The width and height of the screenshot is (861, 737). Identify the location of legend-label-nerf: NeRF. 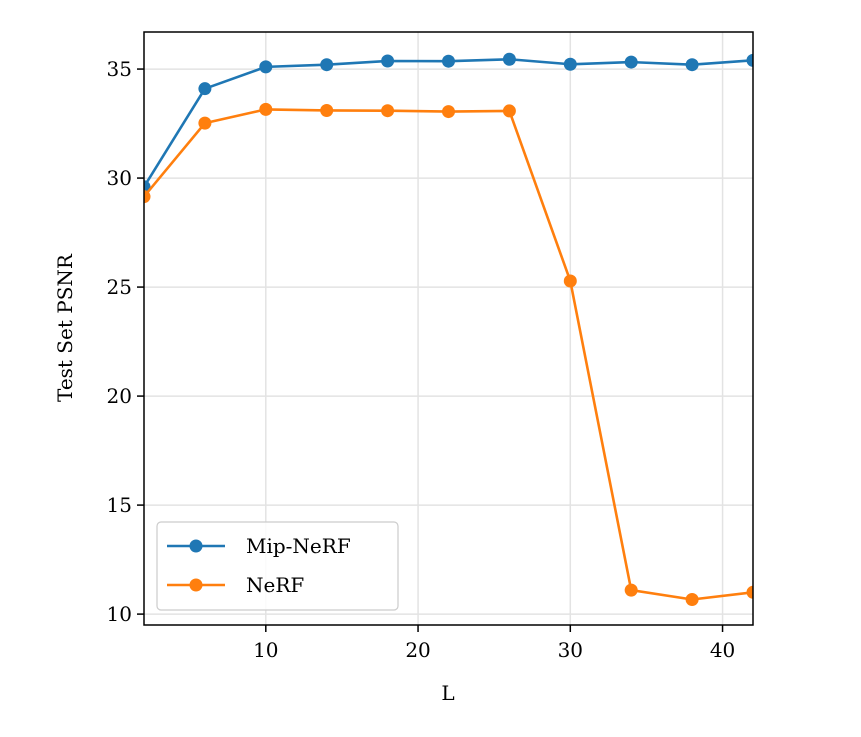
(275, 585).